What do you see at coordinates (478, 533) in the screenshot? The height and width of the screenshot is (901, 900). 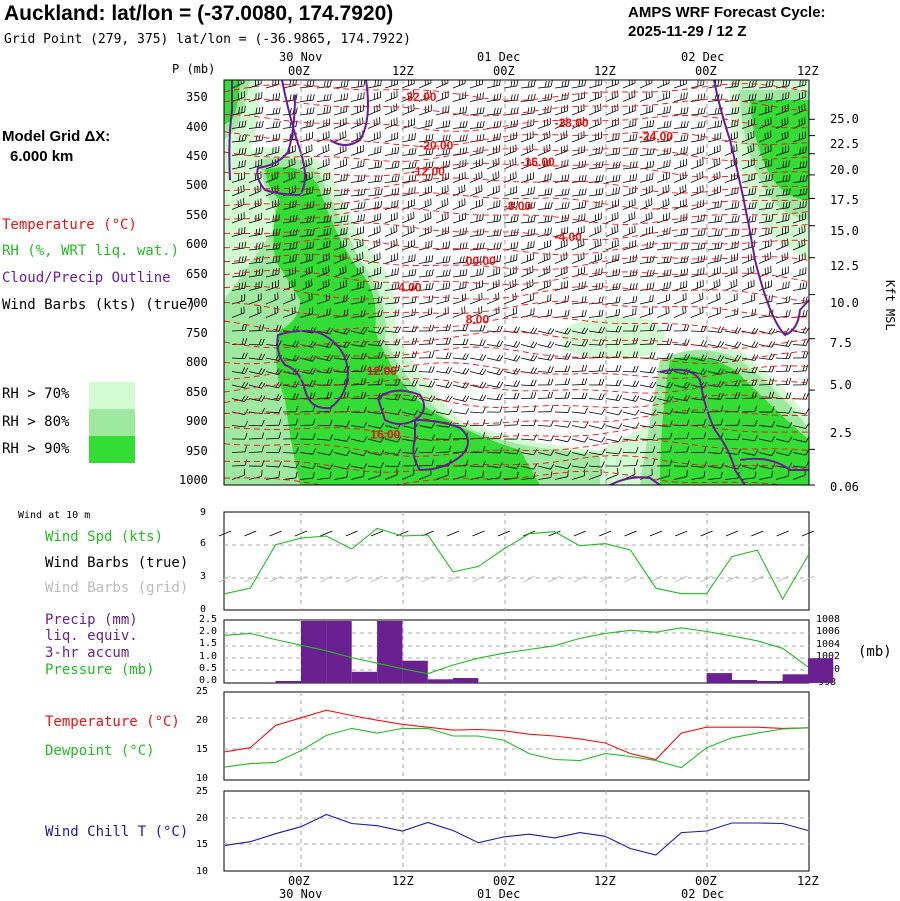 I see `true-barb` at bounding box center [478, 533].